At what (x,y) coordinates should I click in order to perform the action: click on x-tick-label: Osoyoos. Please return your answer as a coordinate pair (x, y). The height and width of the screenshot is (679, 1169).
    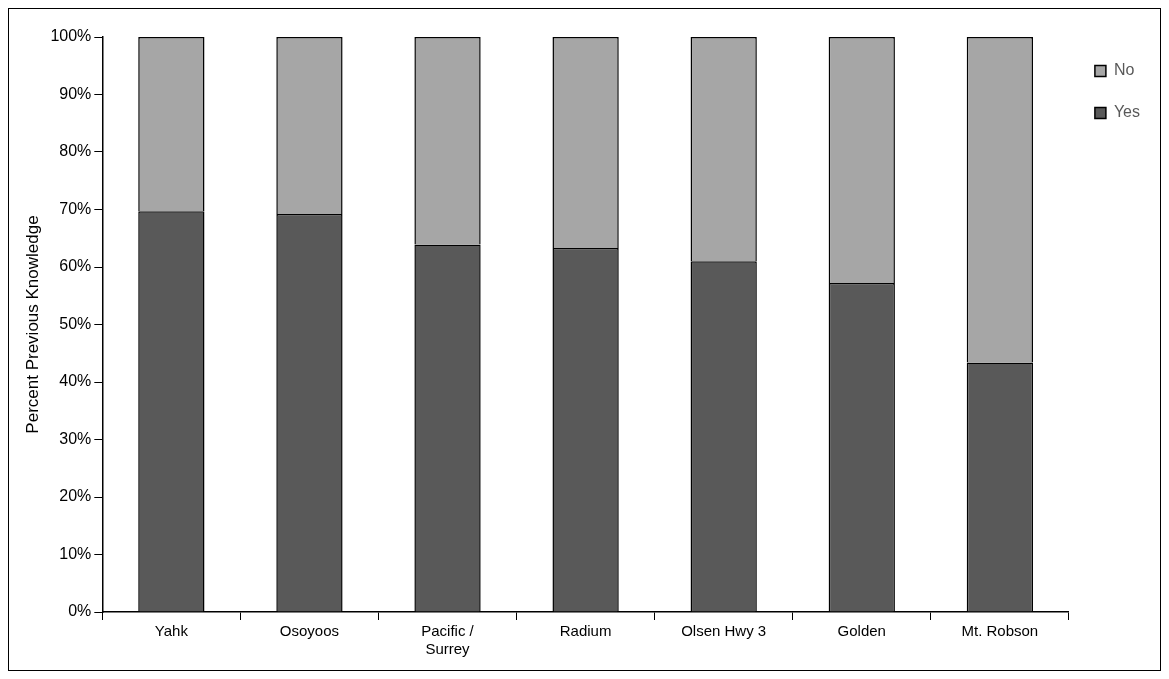
    Looking at the image, I should click on (309, 631).